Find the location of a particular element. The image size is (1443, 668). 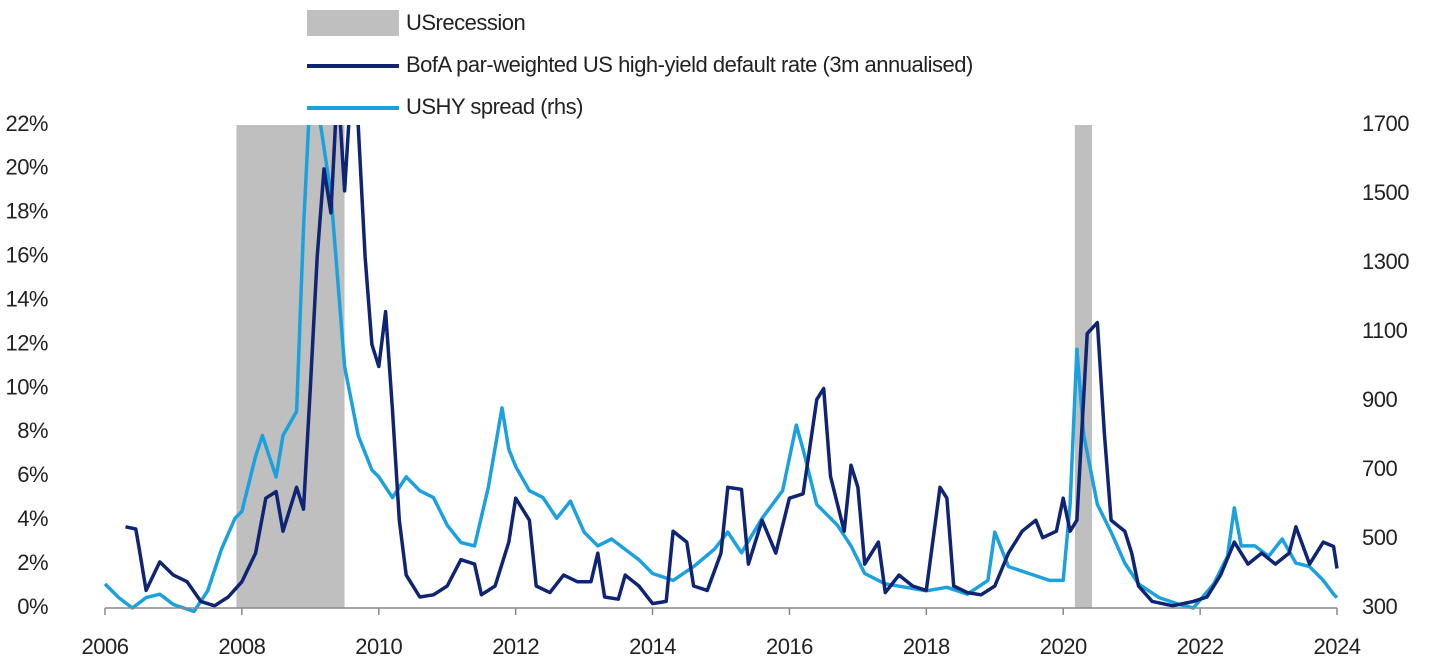

y2-tick-label: 500 is located at coordinates (1379, 537).